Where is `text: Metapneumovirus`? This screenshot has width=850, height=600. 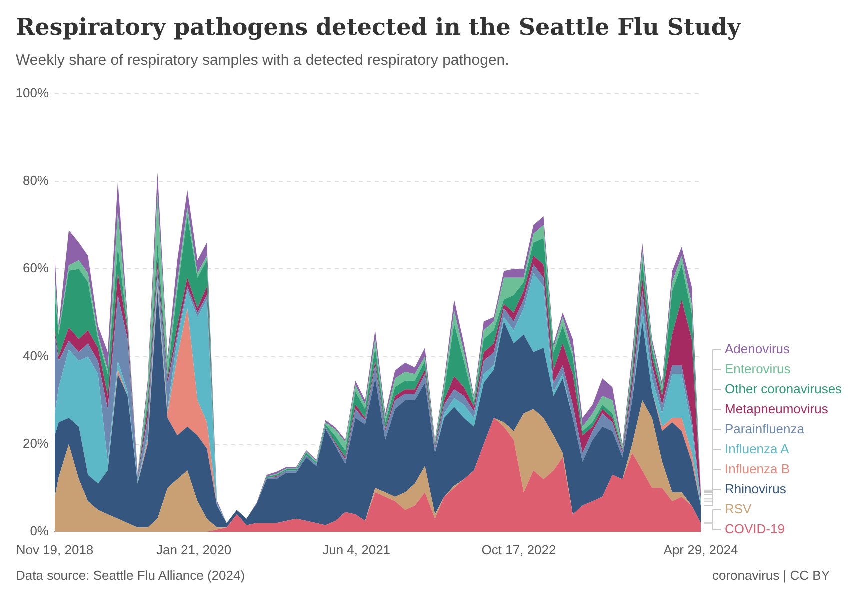
text: Metapneumovirus is located at coordinates (777, 409).